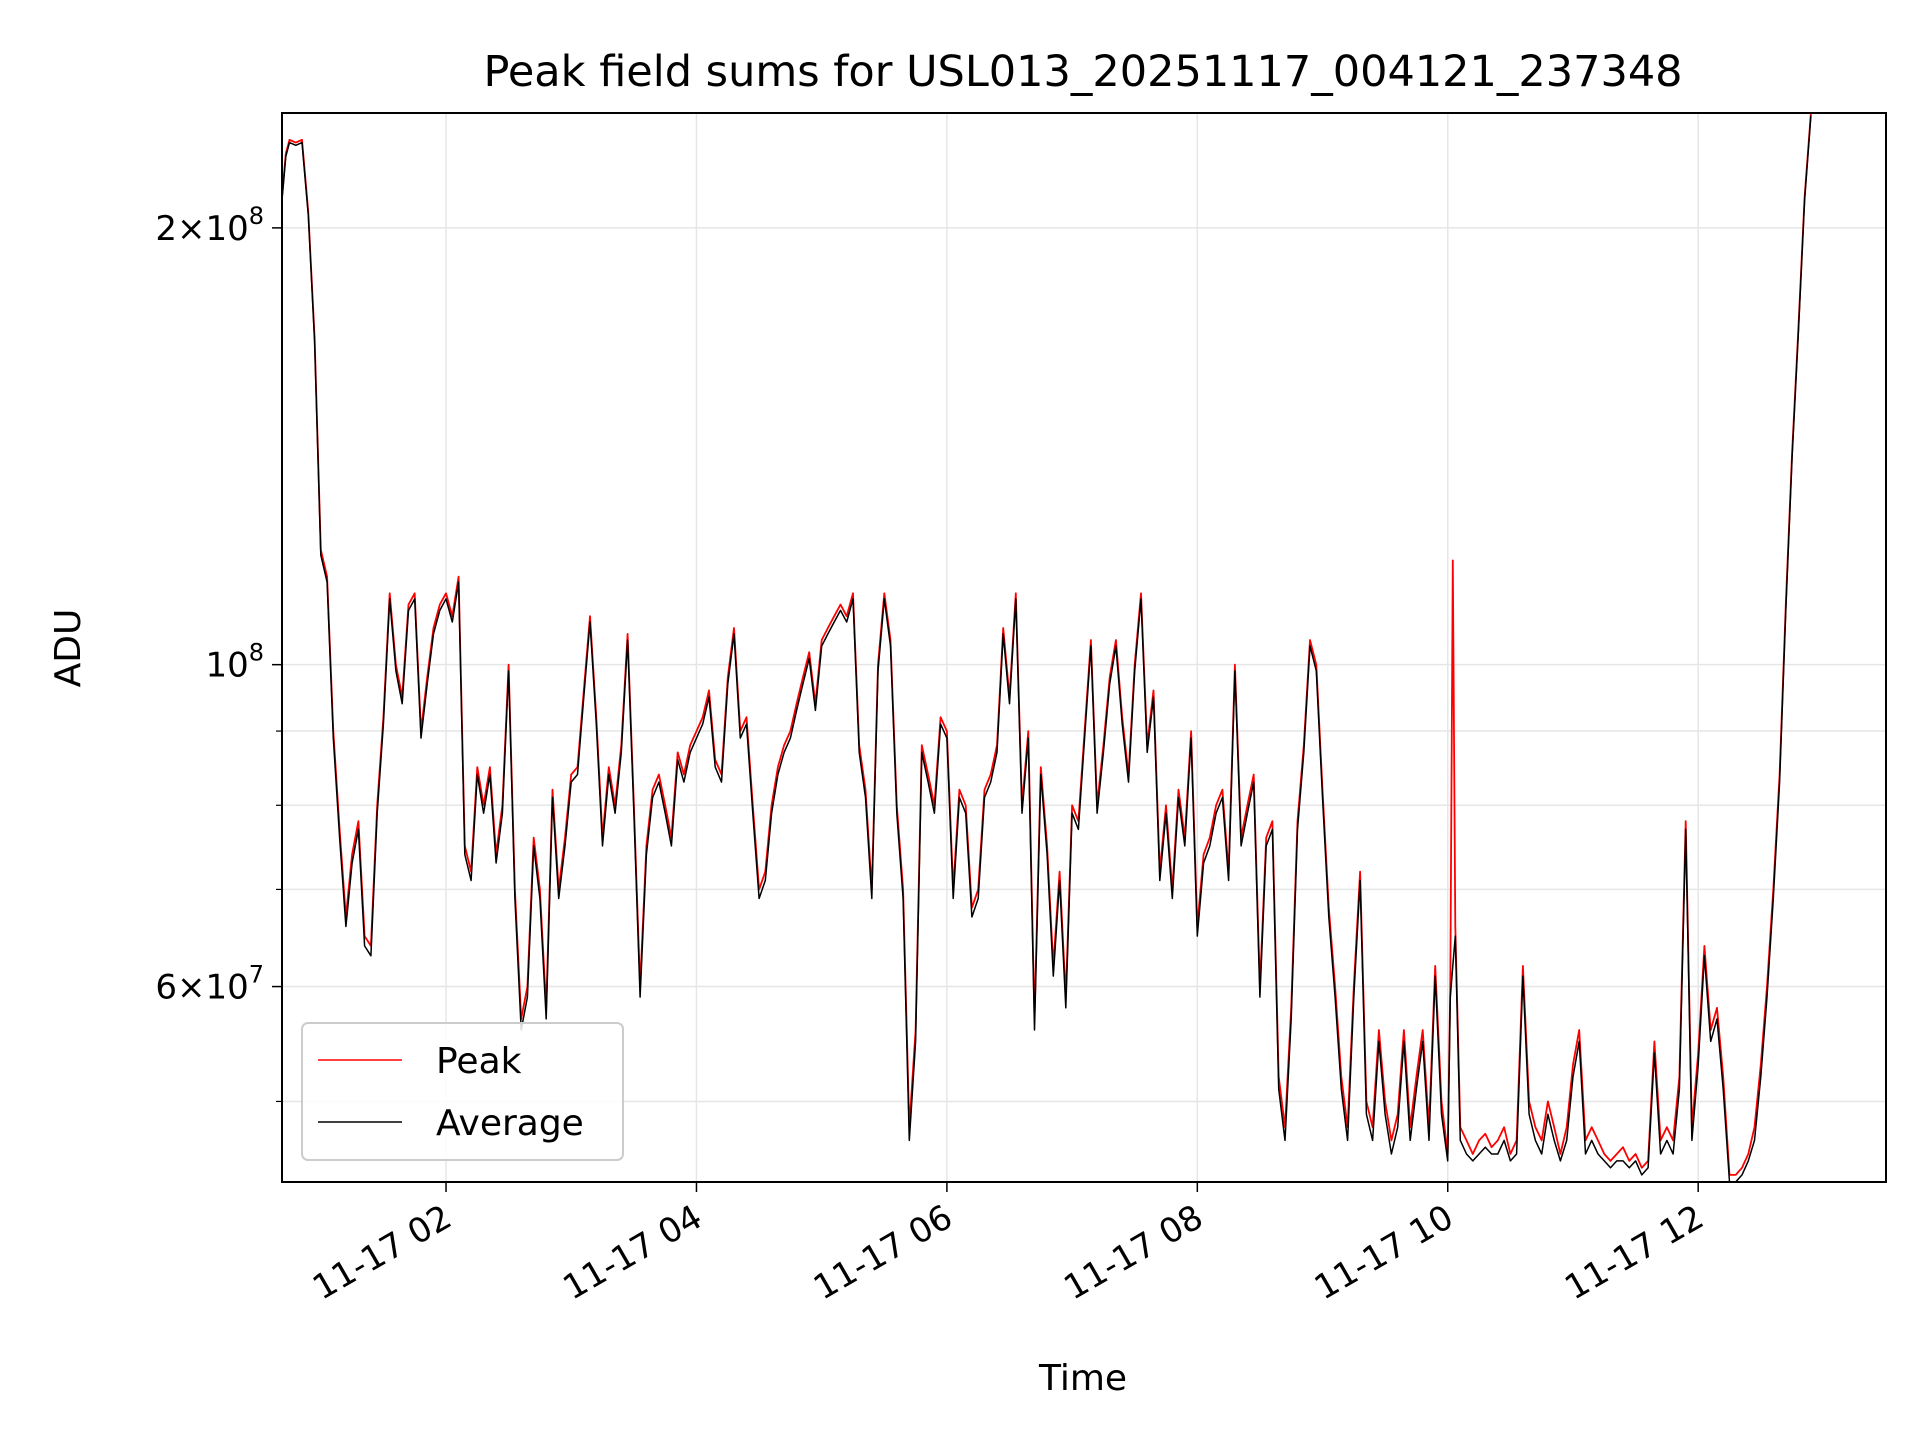 This screenshot has width=1920, height=1440. I want to click on legend-box, so click(462, 1091).